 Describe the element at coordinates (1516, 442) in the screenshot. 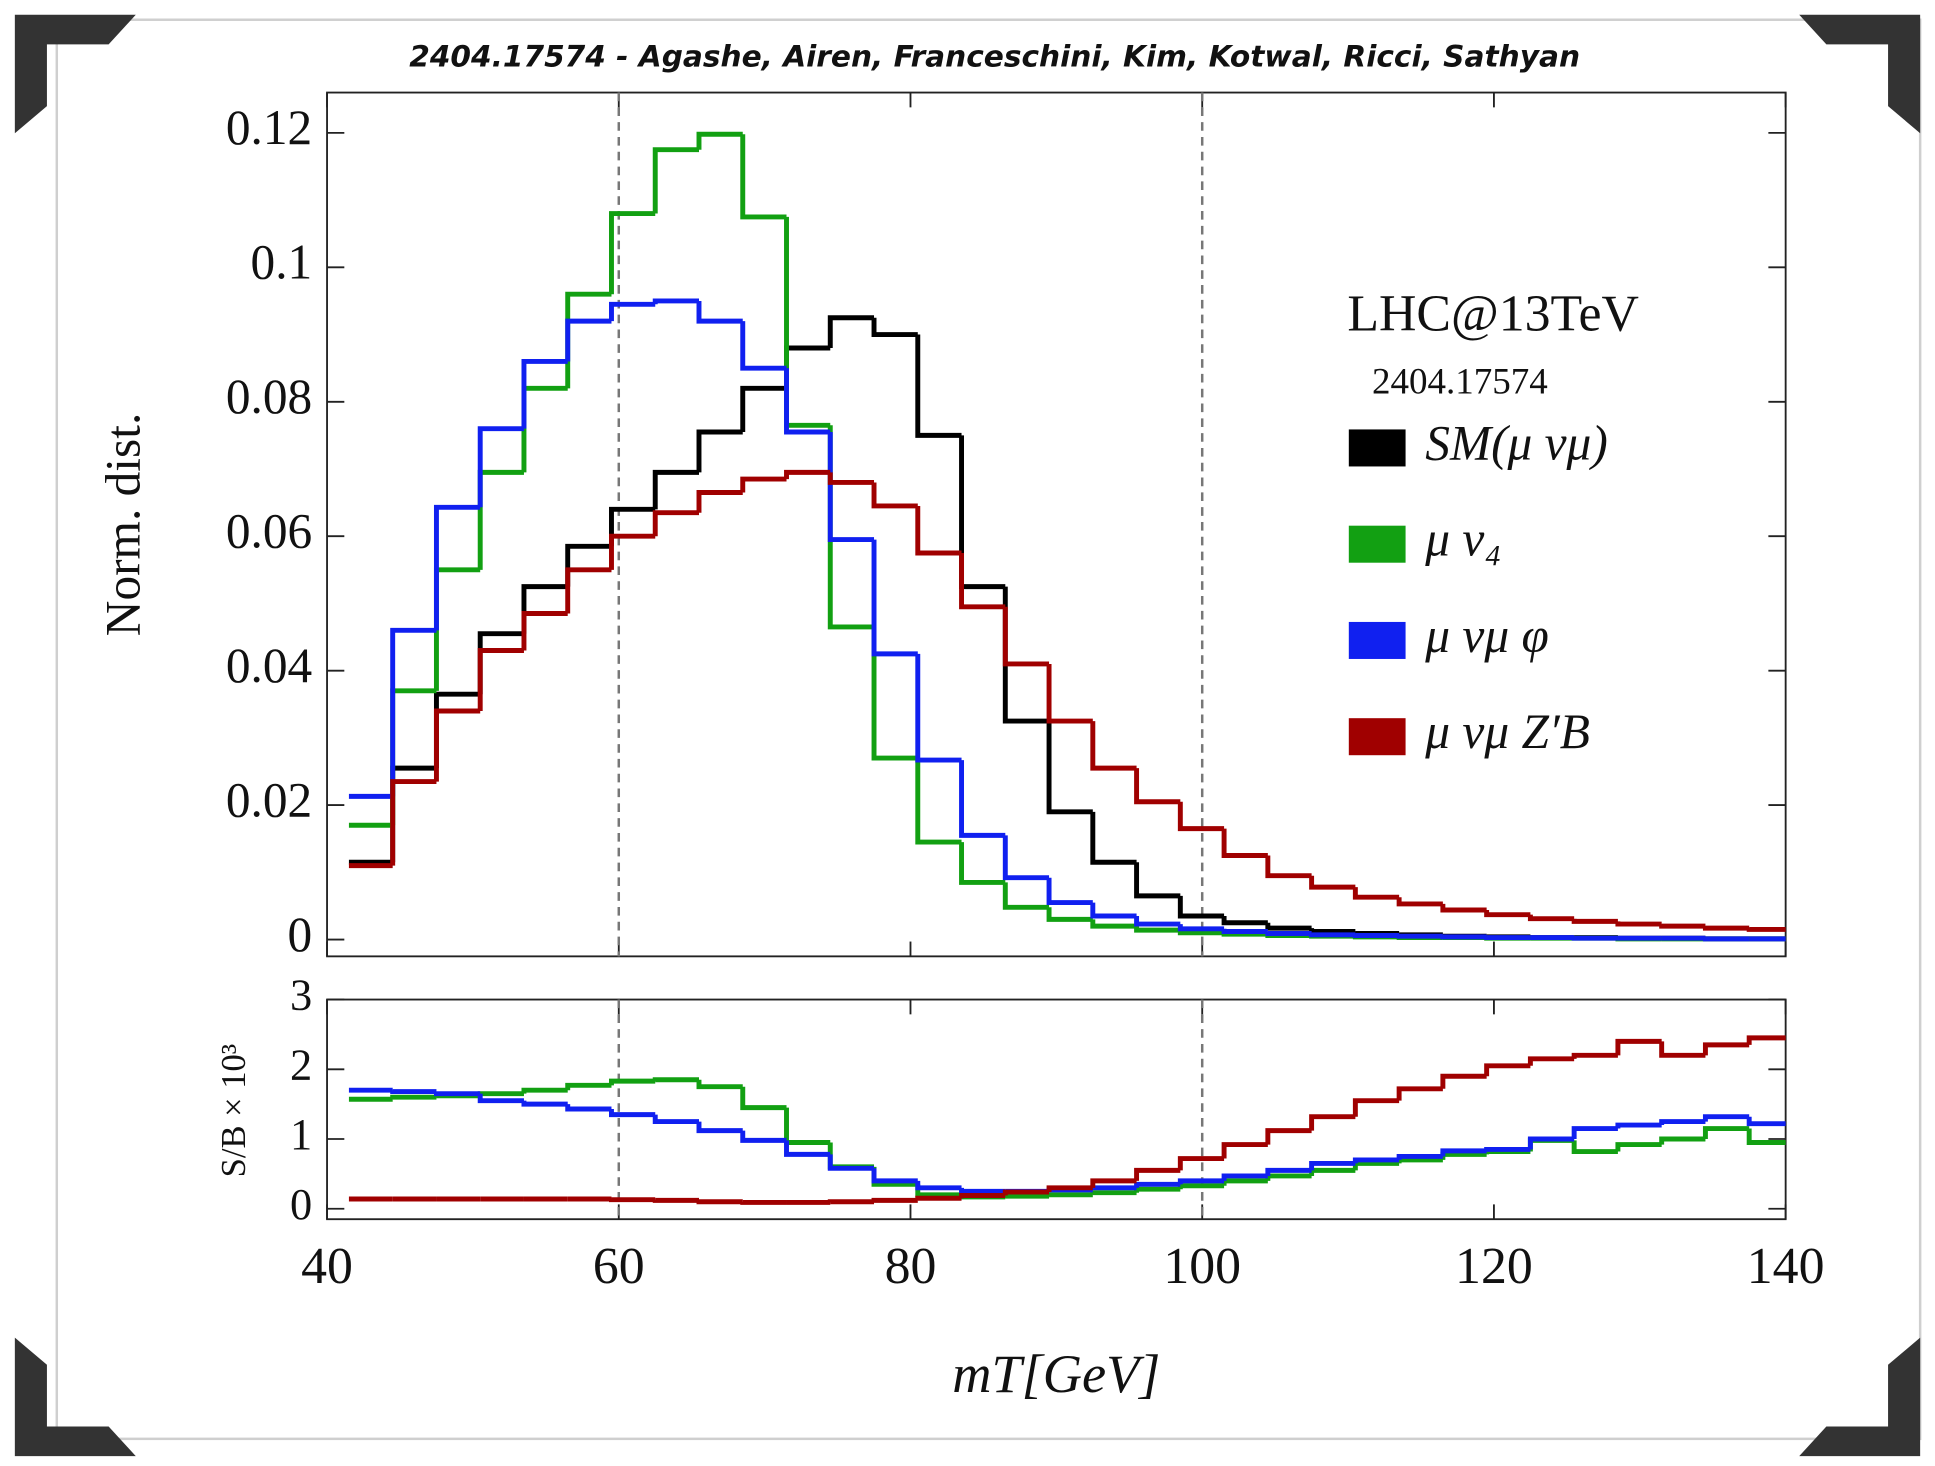

I see `legend-label: SM(μ νμ)` at that location.